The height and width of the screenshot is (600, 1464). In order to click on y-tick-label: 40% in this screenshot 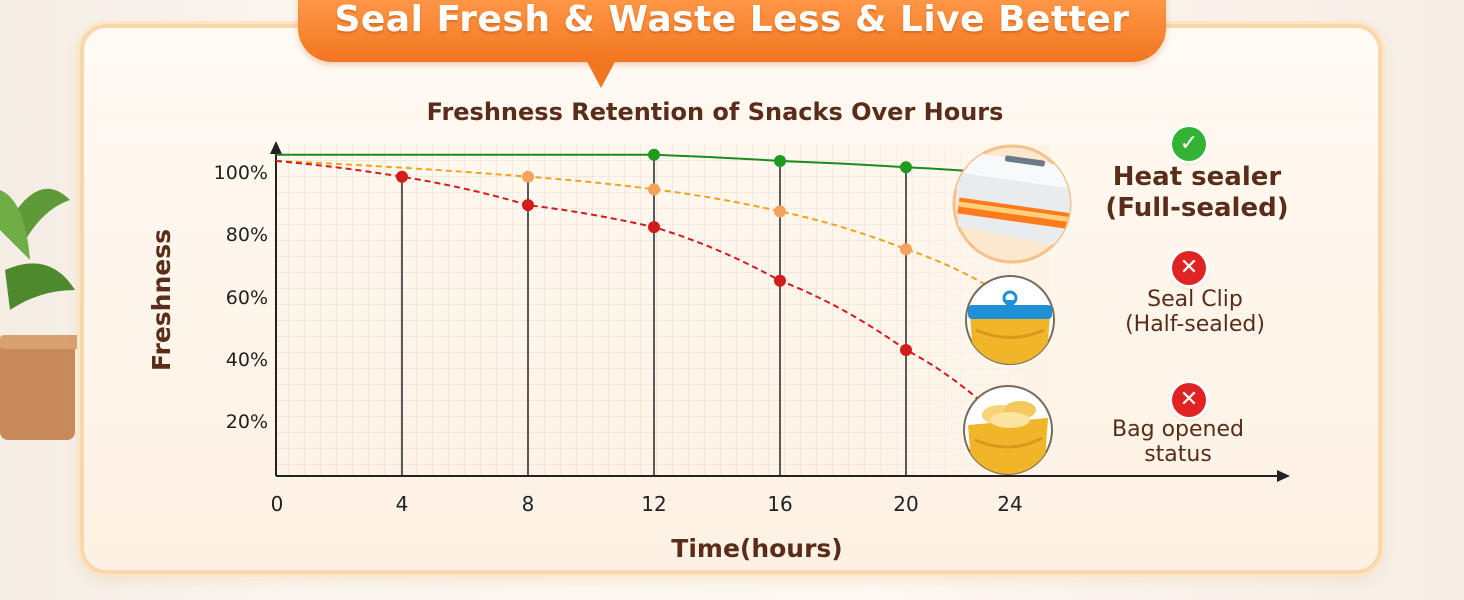, I will do `click(247, 360)`.